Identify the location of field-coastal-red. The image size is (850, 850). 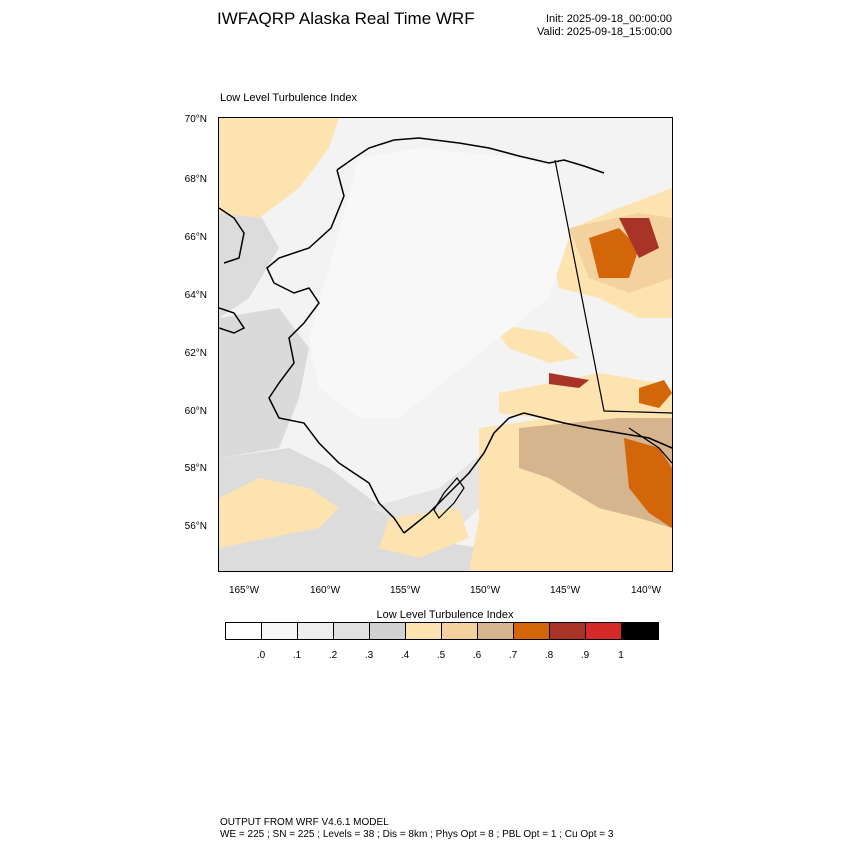
(569, 380).